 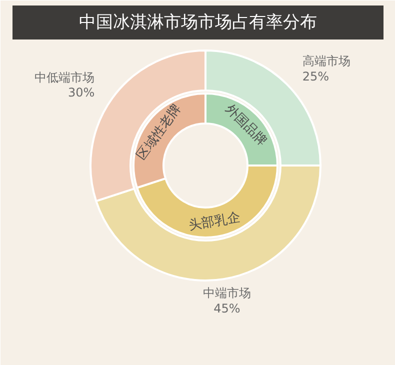 What do you see at coordinates (326, 61) in the screenshot?
I see `slice-label: 高端市场` at bounding box center [326, 61].